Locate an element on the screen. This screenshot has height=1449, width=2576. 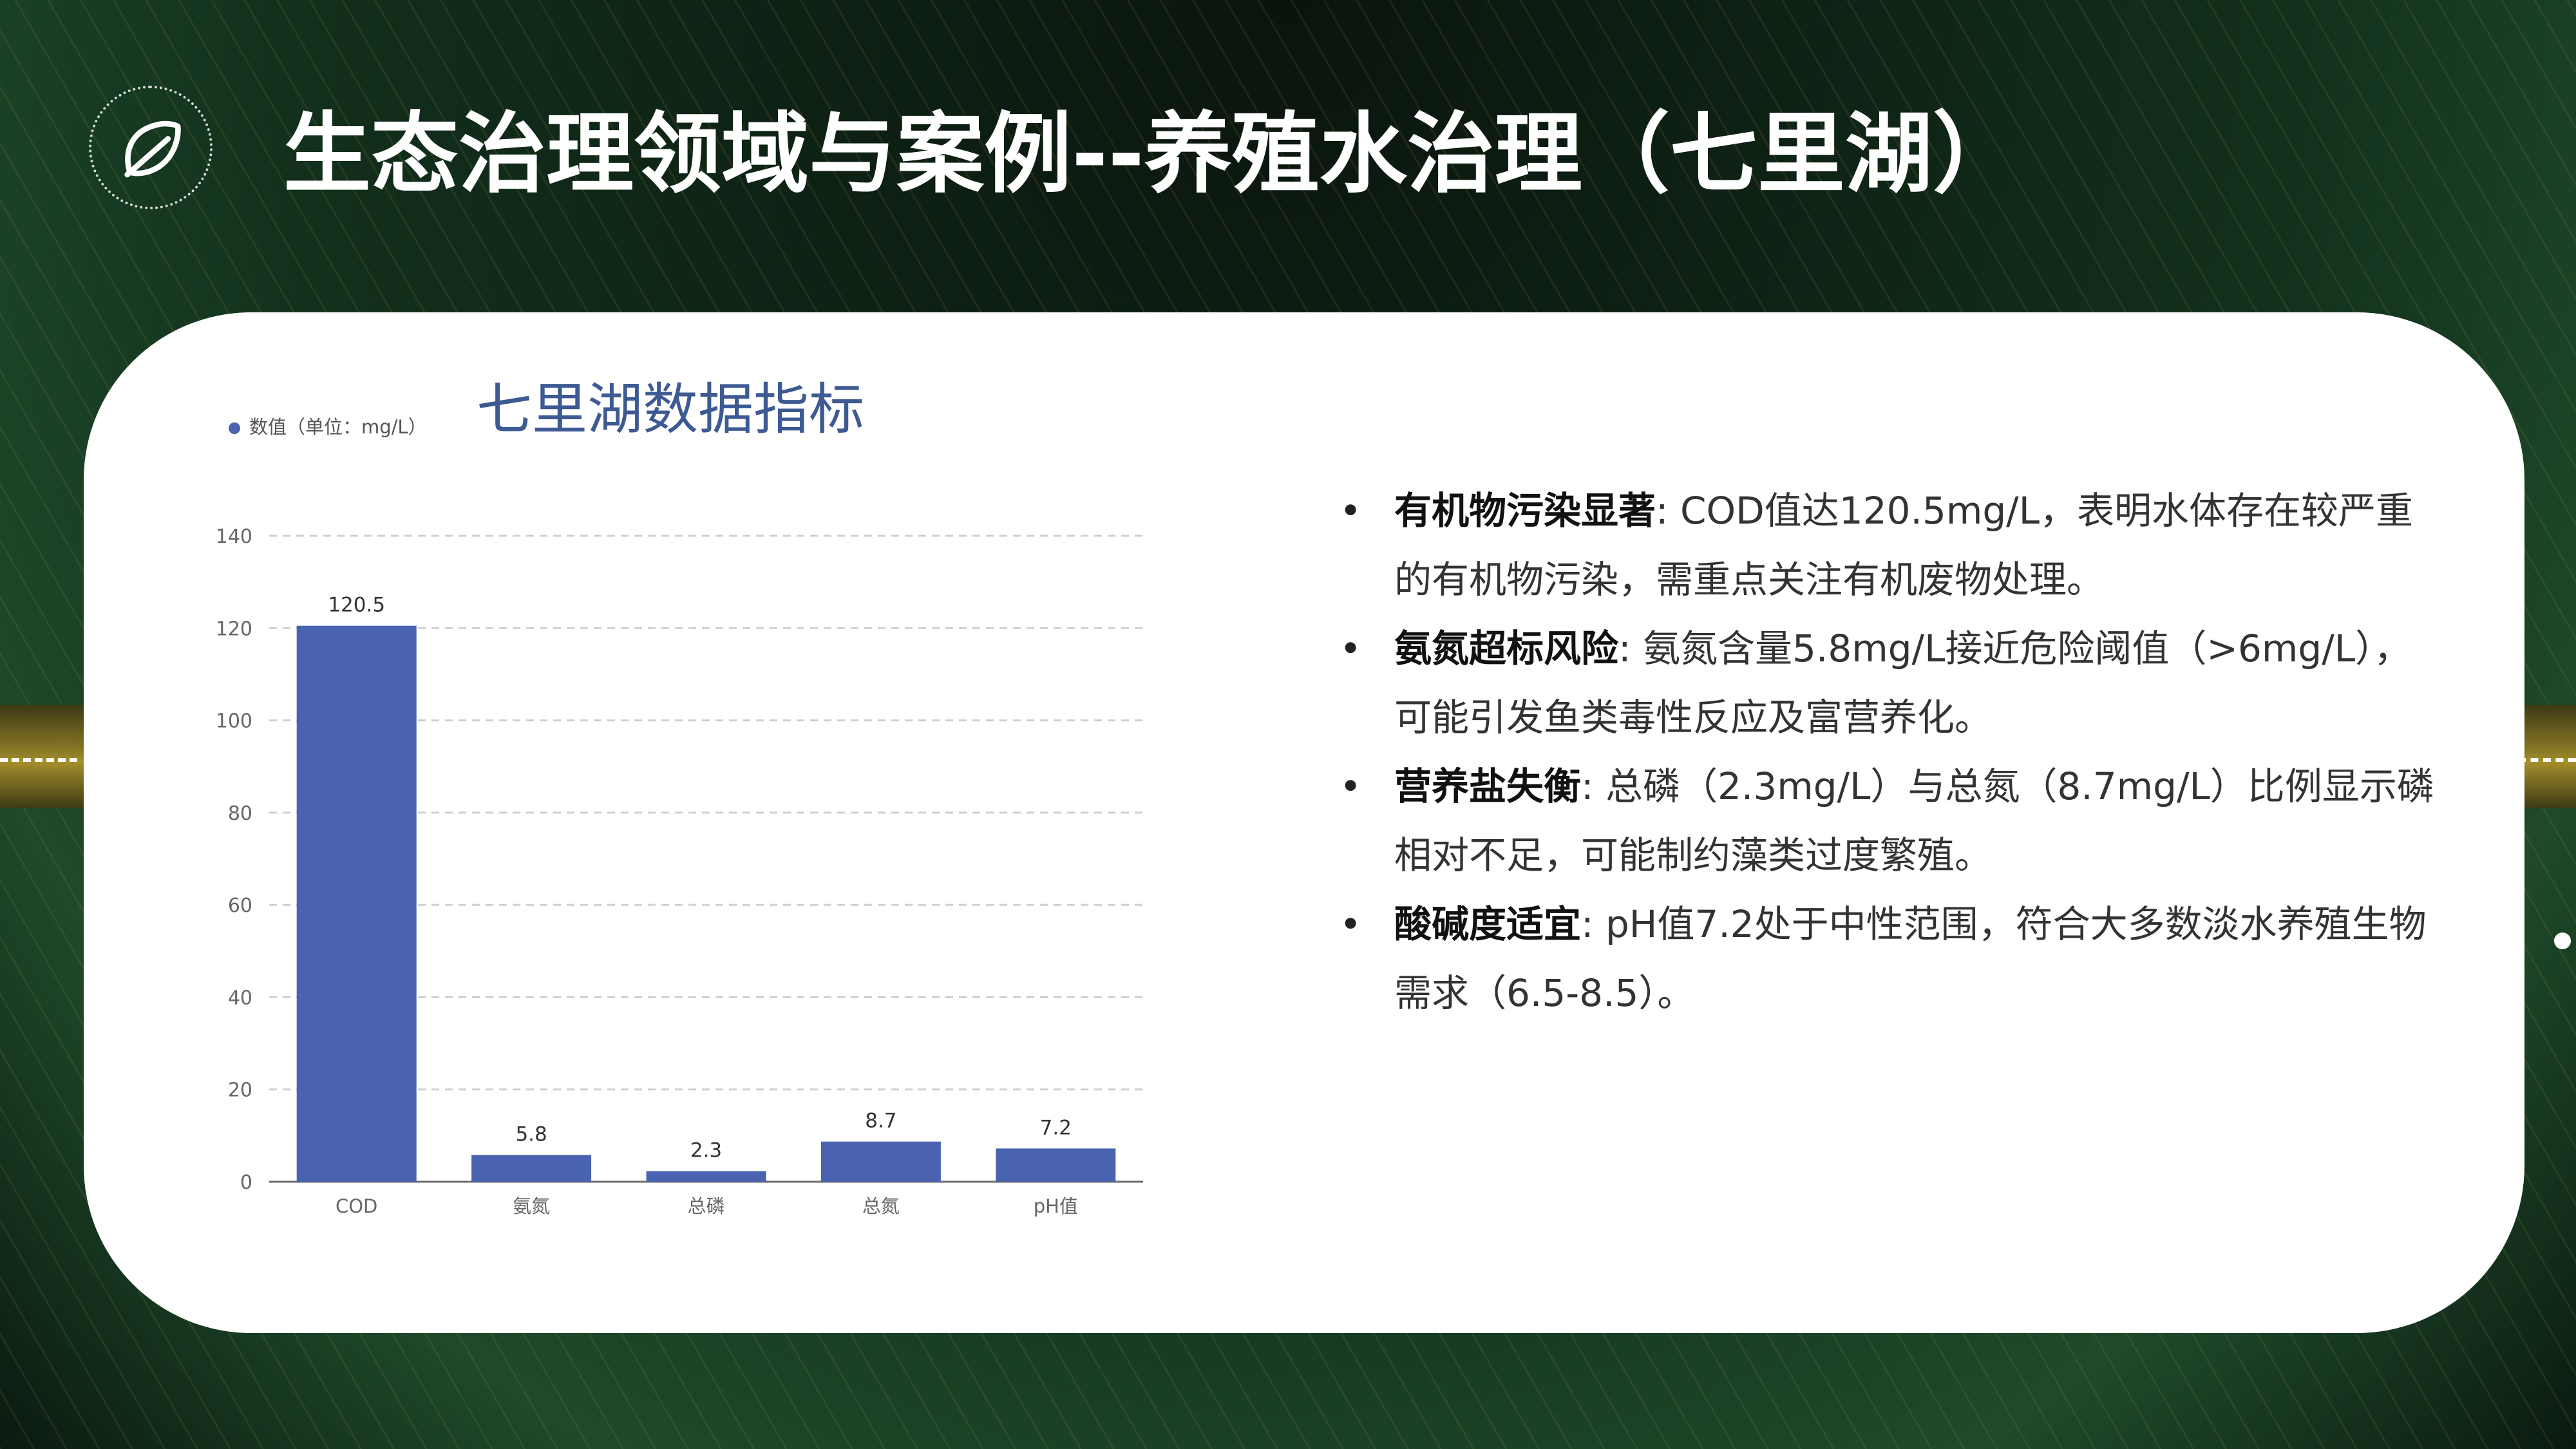
y-tick-label: 20 is located at coordinates (240, 1091).